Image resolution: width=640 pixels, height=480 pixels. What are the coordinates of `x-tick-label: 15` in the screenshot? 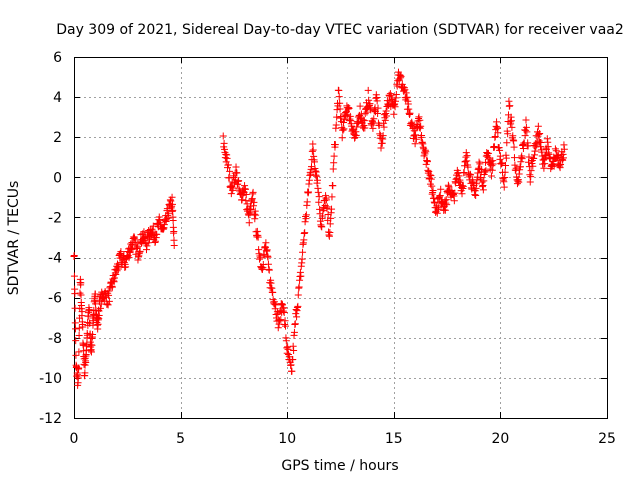 It's located at (394, 439).